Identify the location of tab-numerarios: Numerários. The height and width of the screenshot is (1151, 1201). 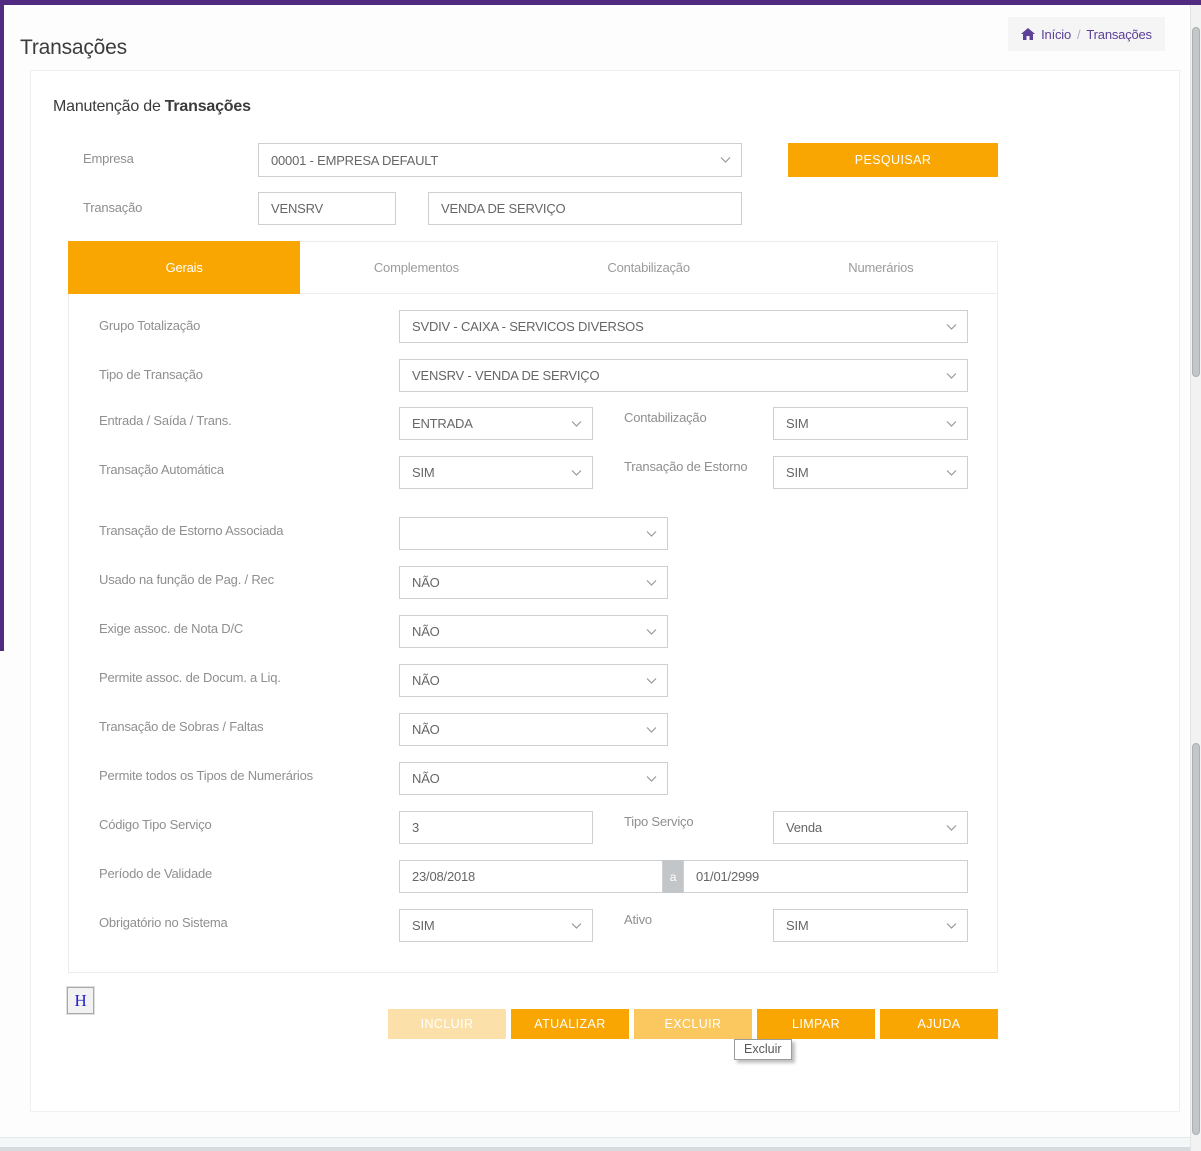
(880, 267).